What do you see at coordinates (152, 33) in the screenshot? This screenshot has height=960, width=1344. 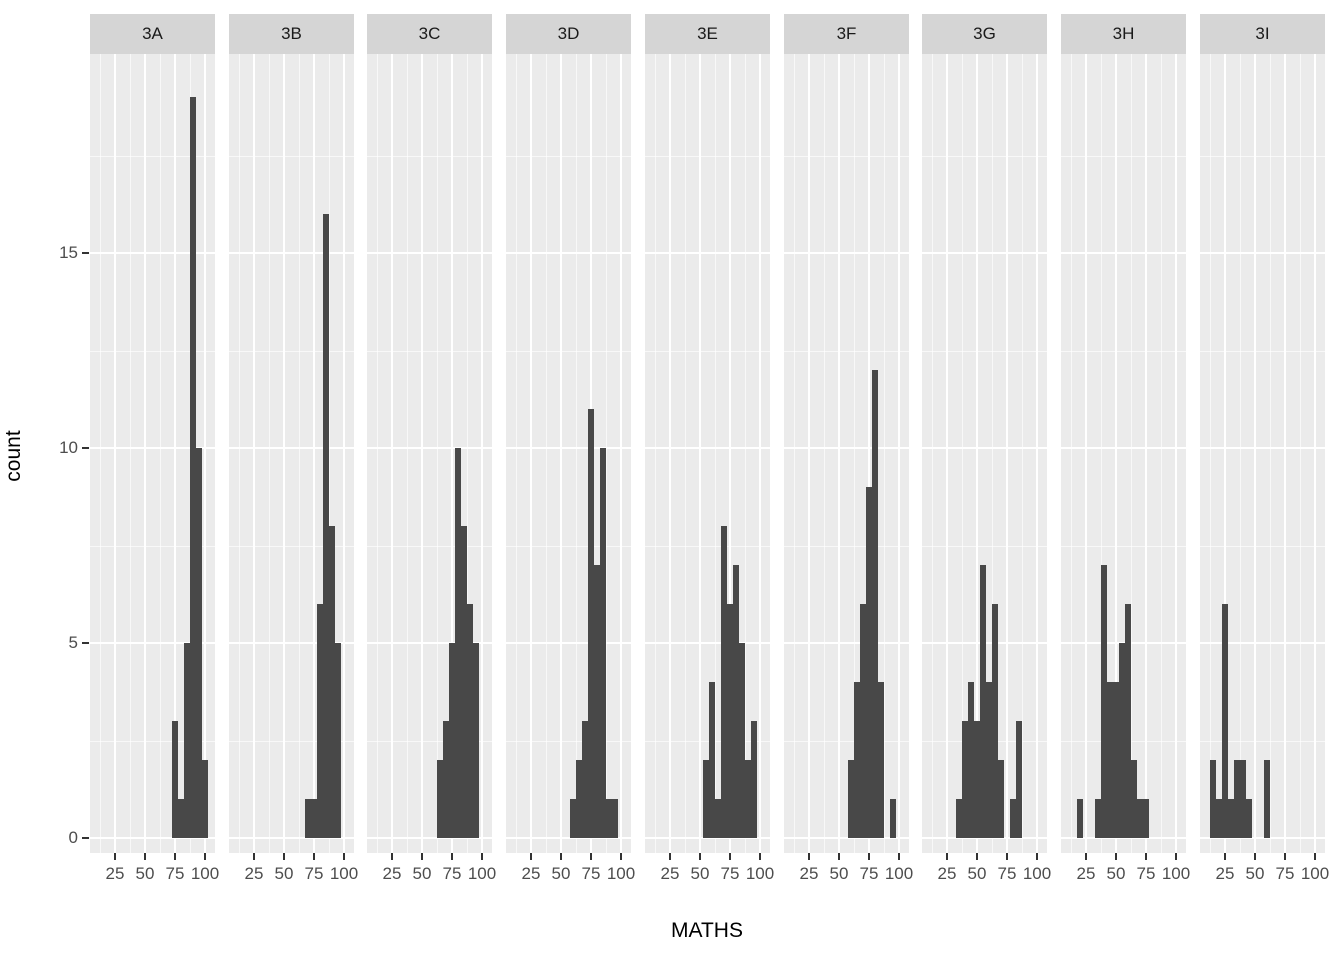 I see `facet-strip-label: 3A` at bounding box center [152, 33].